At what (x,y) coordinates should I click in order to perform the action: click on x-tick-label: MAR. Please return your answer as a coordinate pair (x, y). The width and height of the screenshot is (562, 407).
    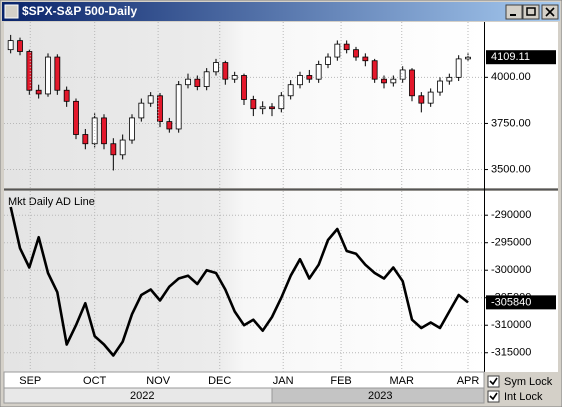
    Looking at the image, I should click on (402, 381).